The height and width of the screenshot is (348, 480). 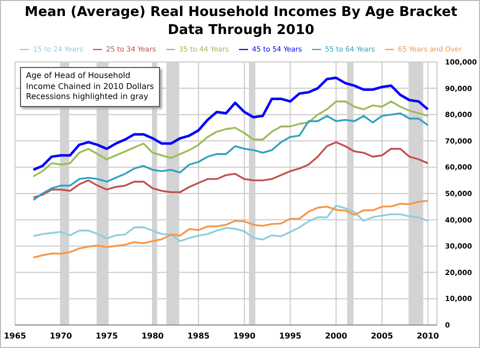 What do you see at coordinates (15, 336) in the screenshot?
I see `x-tick-label: 1965` at bounding box center [15, 336].